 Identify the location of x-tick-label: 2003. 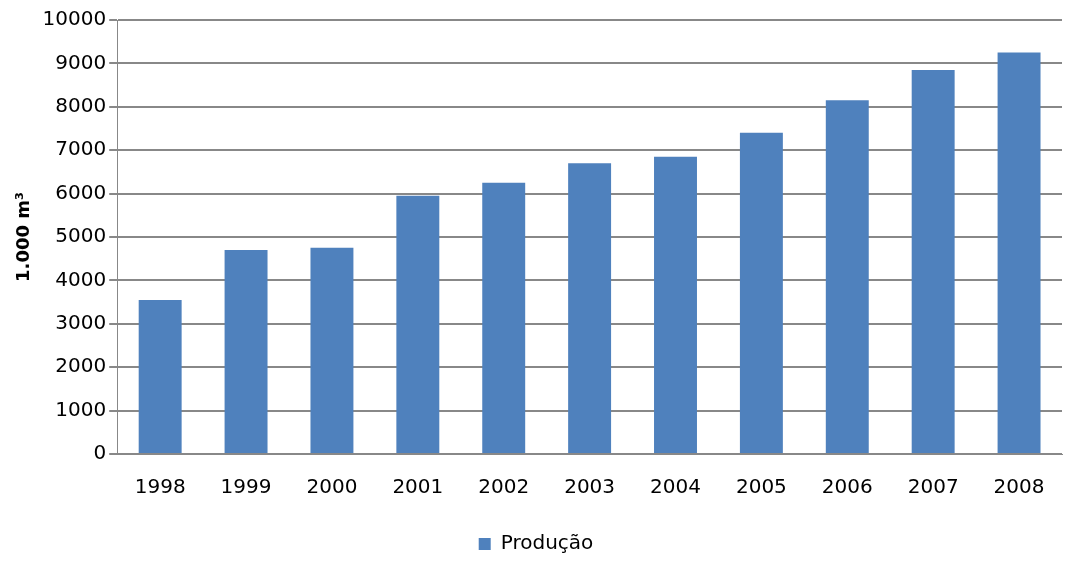
(590, 486).